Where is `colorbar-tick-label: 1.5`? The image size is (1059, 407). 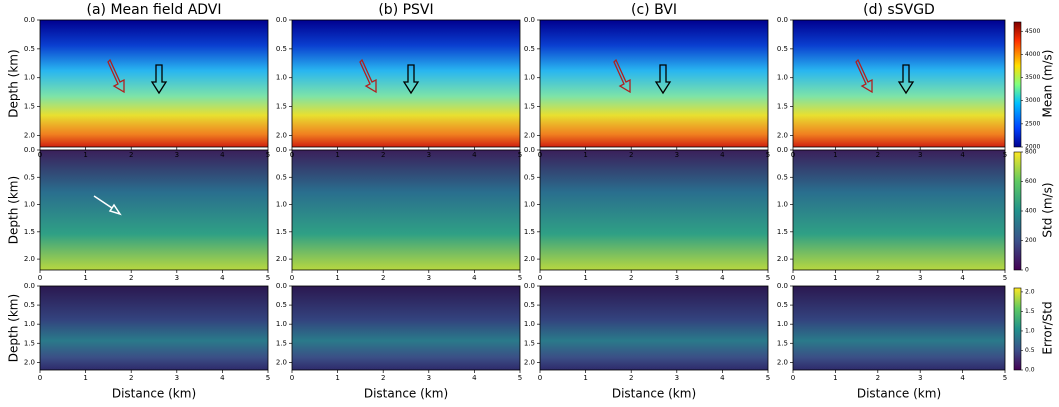 colorbar-tick-label: 1.5 is located at coordinates (1030, 311).